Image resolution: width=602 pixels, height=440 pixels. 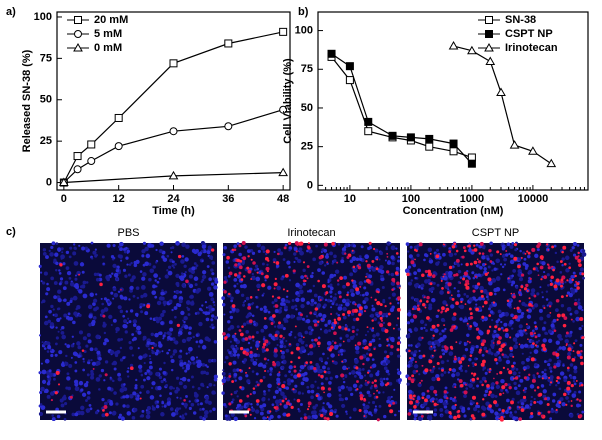 What do you see at coordinates (43, 17) in the screenshot?
I see `y-tick-label: 100` at bounding box center [43, 17].